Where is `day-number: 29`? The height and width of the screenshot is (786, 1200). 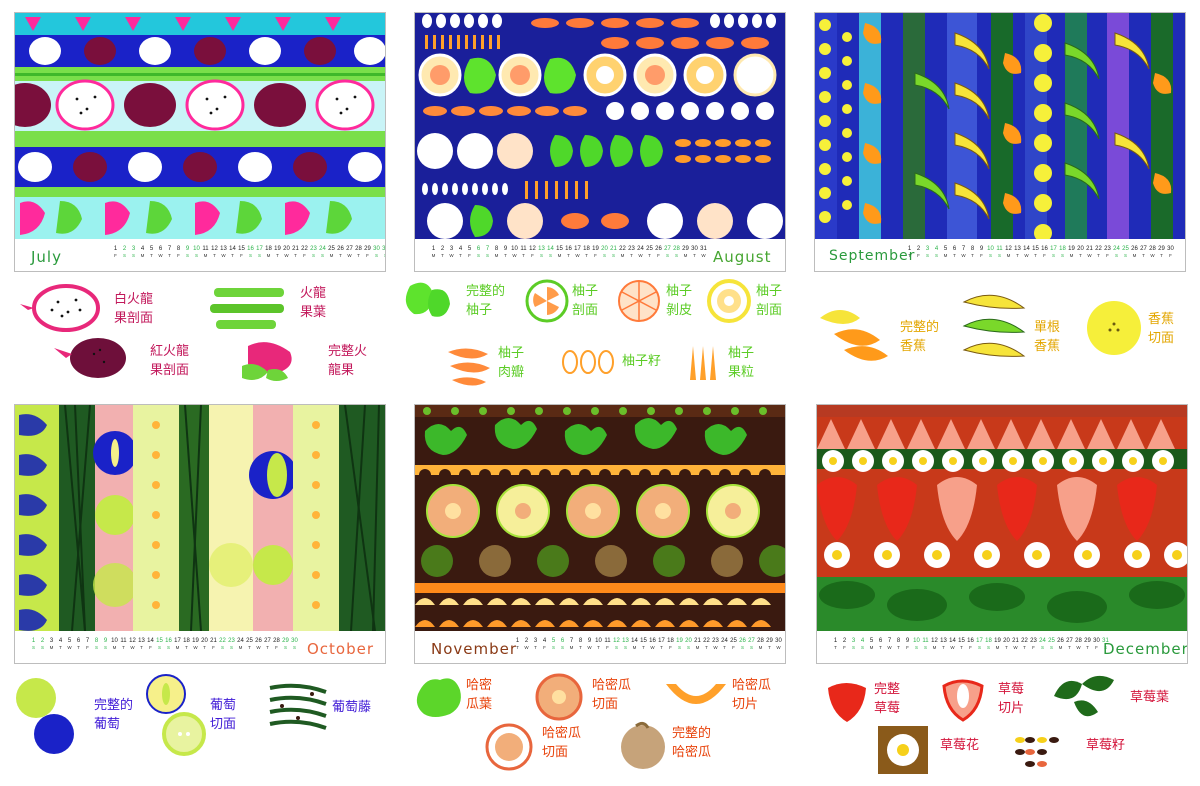 day-number: 29 is located at coordinates (285, 641).